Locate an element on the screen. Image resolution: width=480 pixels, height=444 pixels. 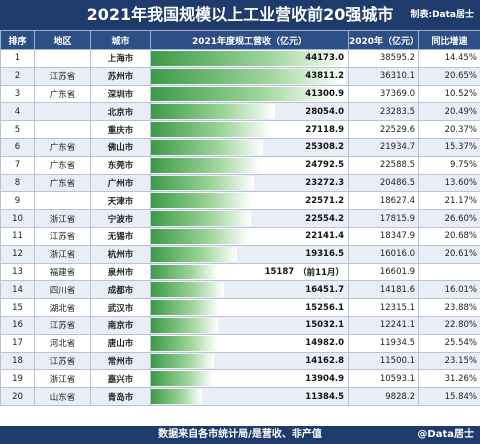
revenue-2020-cell: 22588.5 is located at coordinates (383, 165).